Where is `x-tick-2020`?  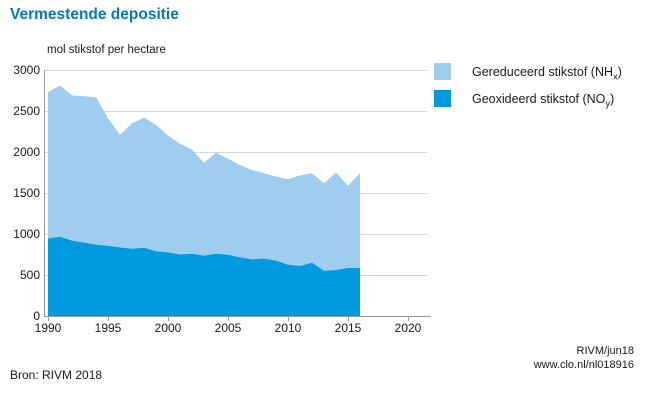
x-tick-2020 is located at coordinates (408, 318).